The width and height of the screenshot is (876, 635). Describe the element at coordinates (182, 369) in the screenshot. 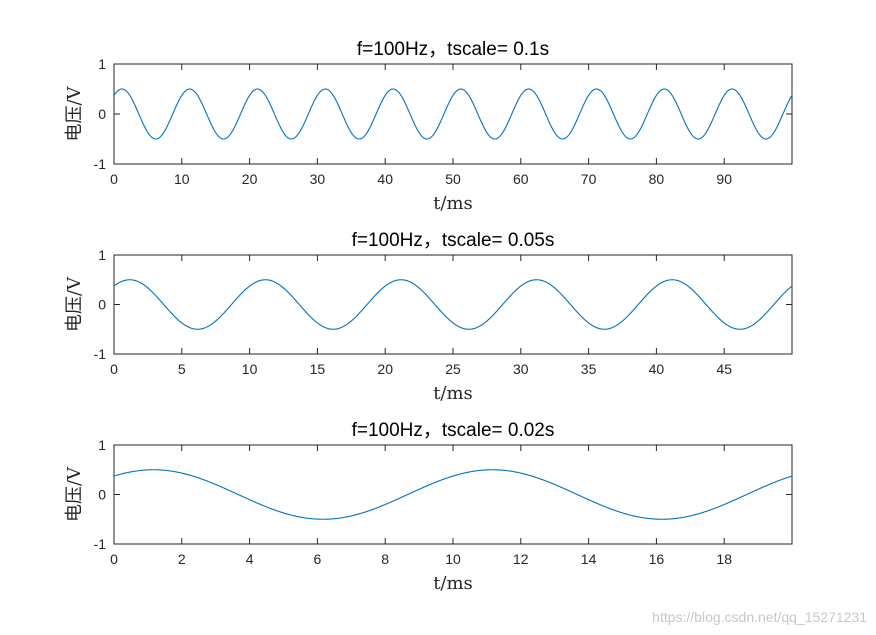

I see `x-tick-label: 5` at that location.